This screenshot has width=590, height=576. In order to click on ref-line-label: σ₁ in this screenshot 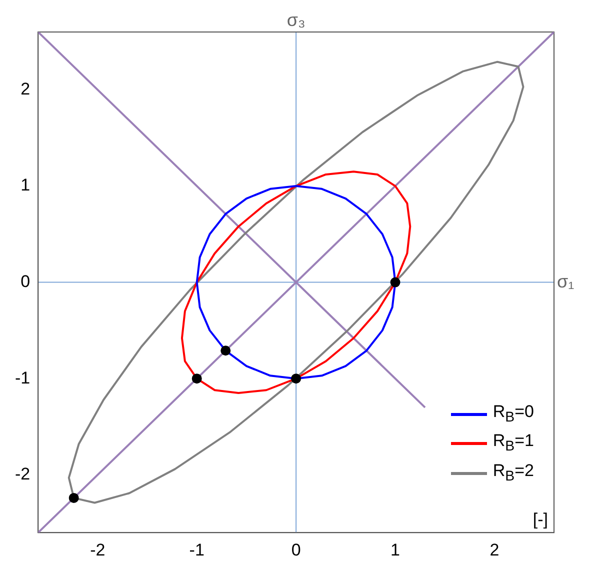, I will do `click(565, 281)`.